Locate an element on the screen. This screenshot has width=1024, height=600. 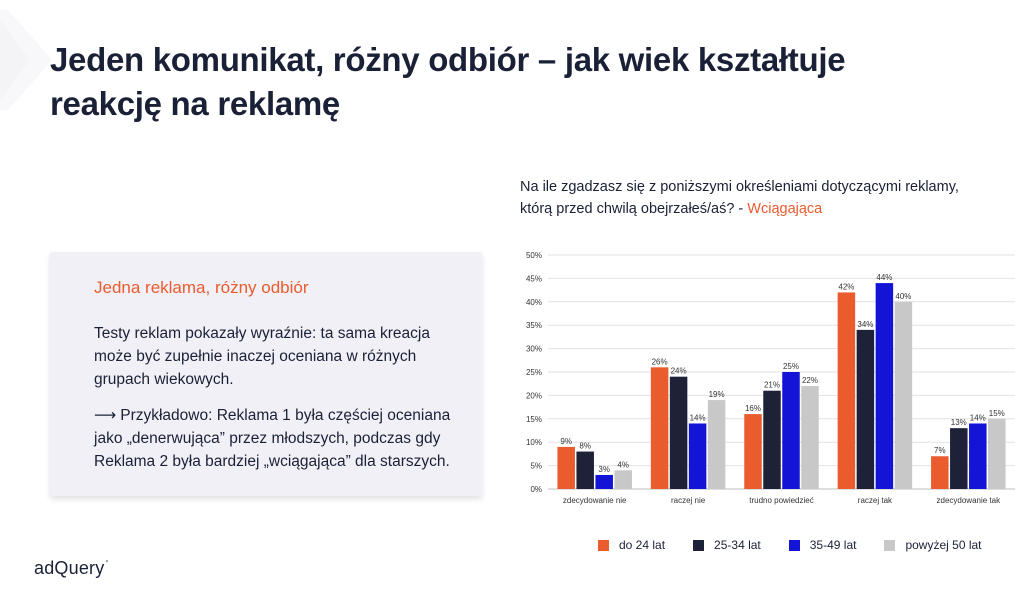
adquery-logo: adQuery° is located at coordinates (71, 568).